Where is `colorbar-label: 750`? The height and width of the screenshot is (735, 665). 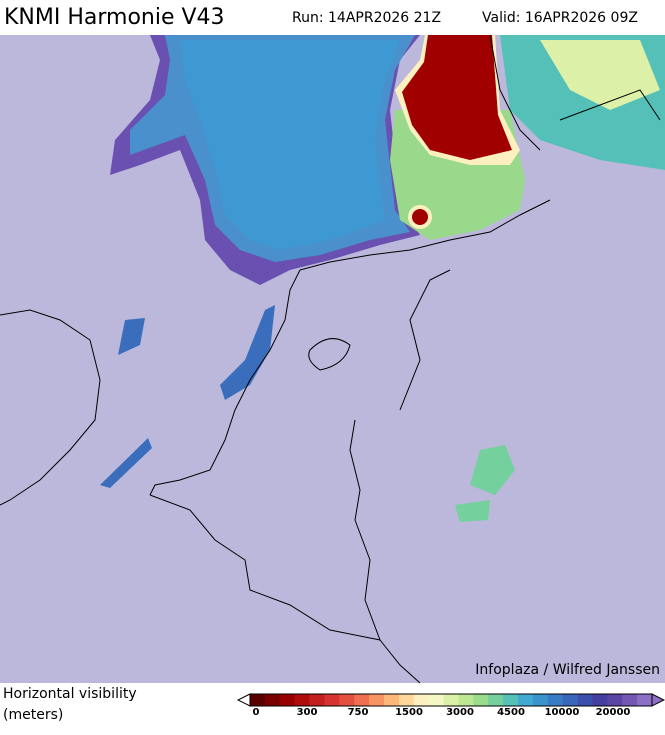 colorbar-label: 750 is located at coordinates (358, 712).